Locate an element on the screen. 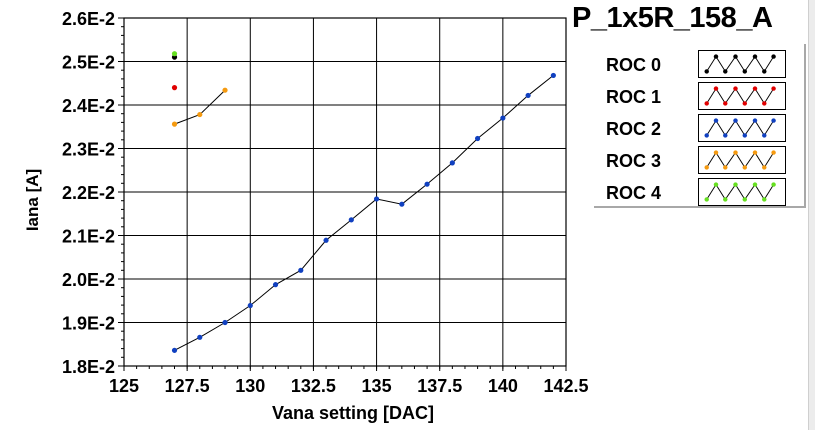  y-tick-label: 1.9E-2 is located at coordinates (88, 324).